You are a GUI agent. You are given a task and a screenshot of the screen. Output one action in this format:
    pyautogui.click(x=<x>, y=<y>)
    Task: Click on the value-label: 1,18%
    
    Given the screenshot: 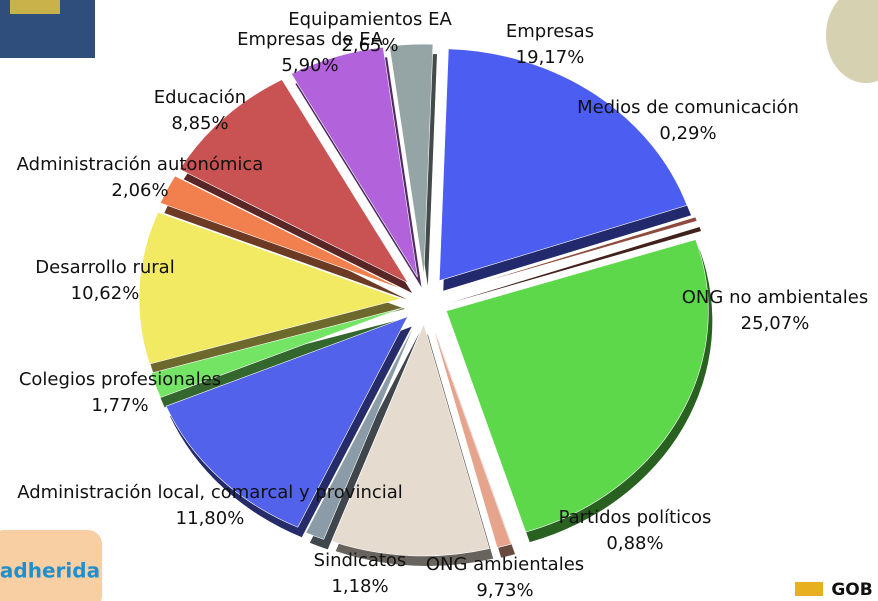 What is the action you would take?
    pyautogui.click(x=359, y=586)
    